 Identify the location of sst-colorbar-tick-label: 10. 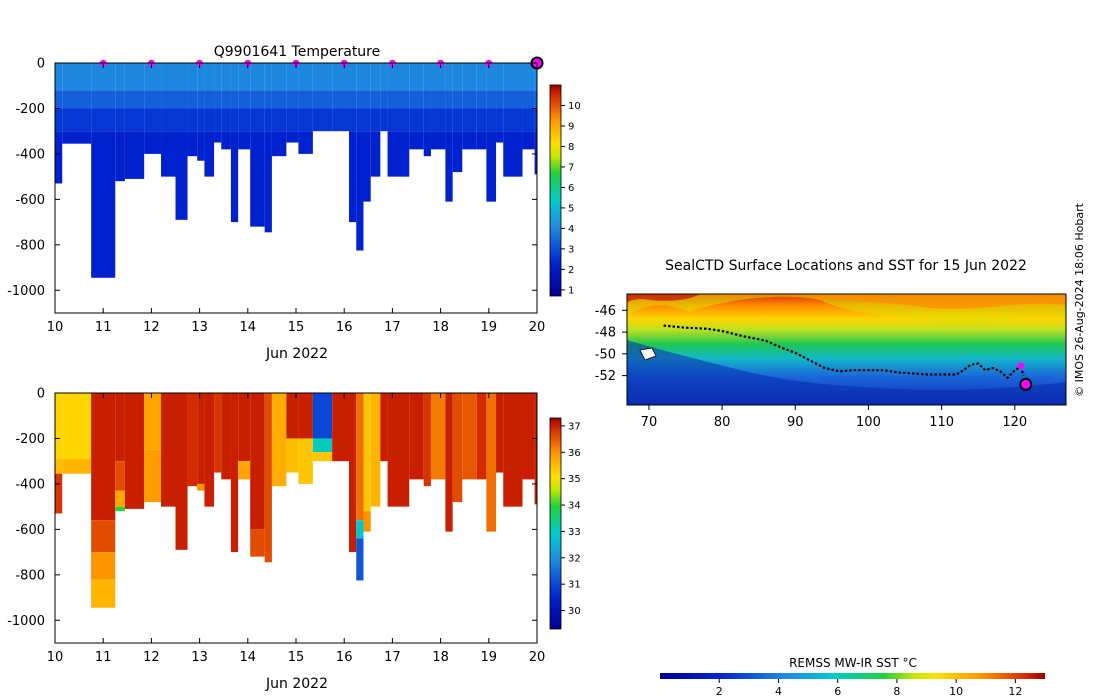
(956, 691).